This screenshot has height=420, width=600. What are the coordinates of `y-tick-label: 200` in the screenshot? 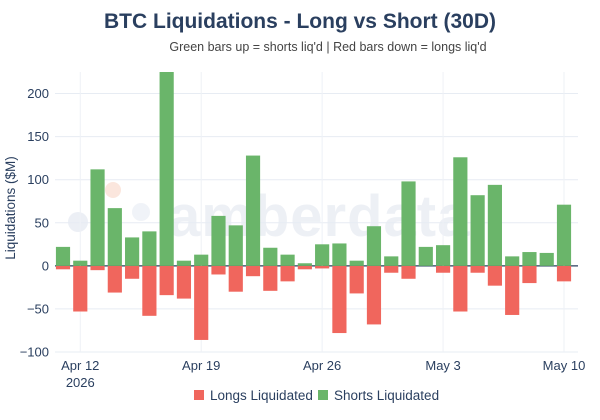 It's located at (38, 93).